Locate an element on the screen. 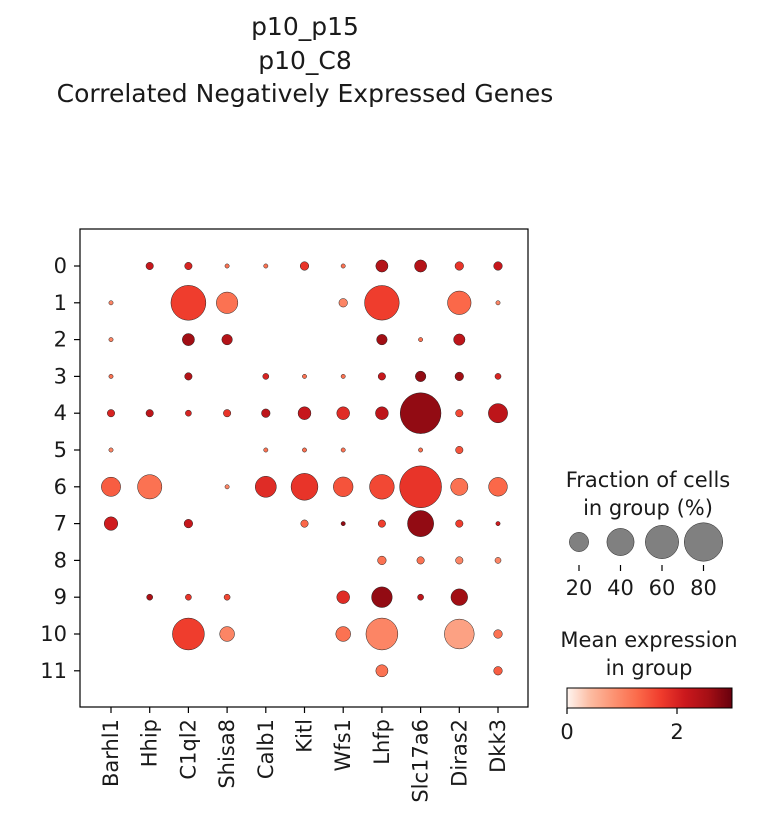  x-tick-label: Calb1 is located at coordinates (266, 749).